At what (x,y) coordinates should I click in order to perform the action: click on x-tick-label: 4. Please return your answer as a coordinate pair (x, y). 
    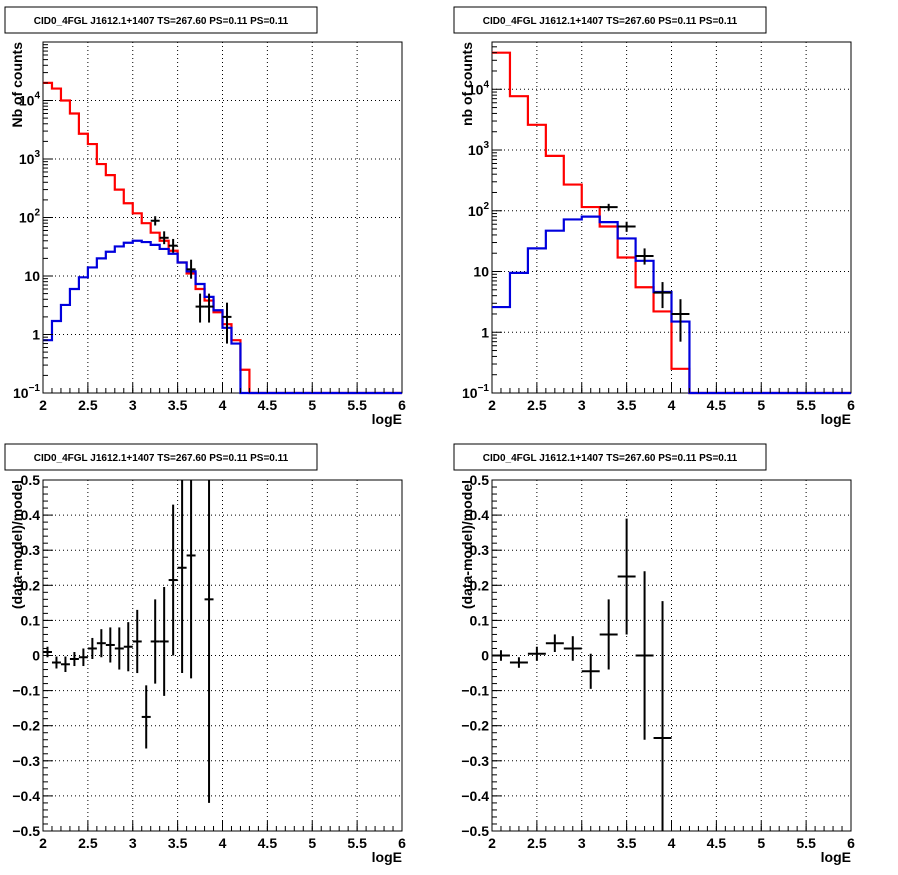
    Looking at the image, I should click on (672, 843).